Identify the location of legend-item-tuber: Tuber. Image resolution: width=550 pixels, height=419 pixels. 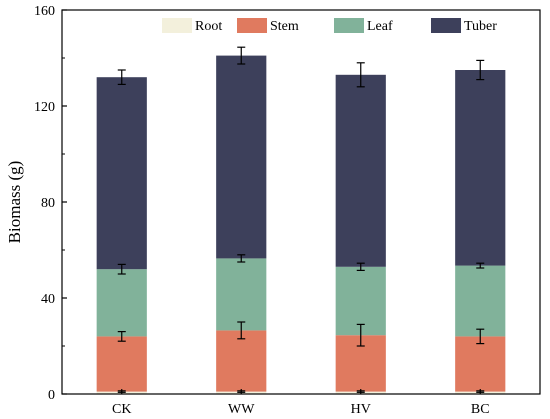
(464, 26).